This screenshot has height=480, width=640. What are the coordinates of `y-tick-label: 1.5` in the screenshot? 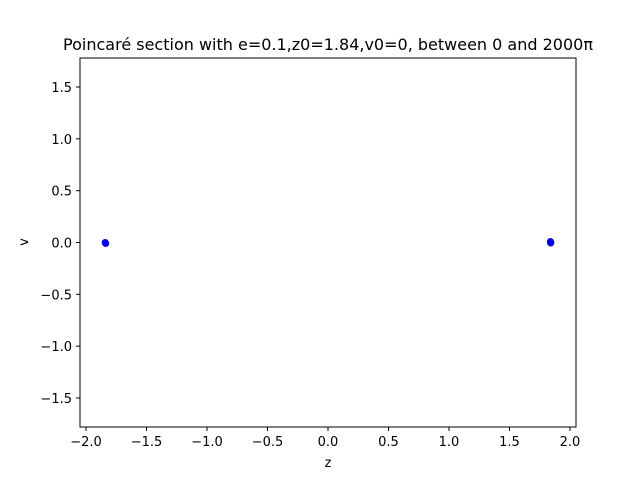 It's located at (61, 88).